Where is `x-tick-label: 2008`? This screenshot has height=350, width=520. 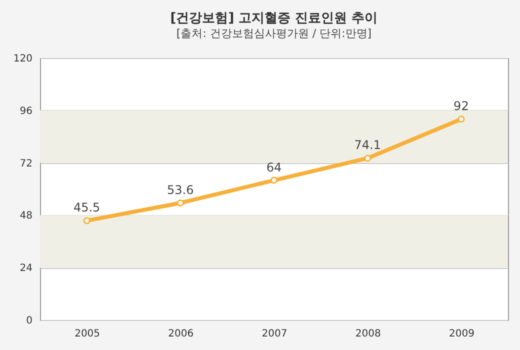
x-tick-label: 2008 is located at coordinates (368, 334).